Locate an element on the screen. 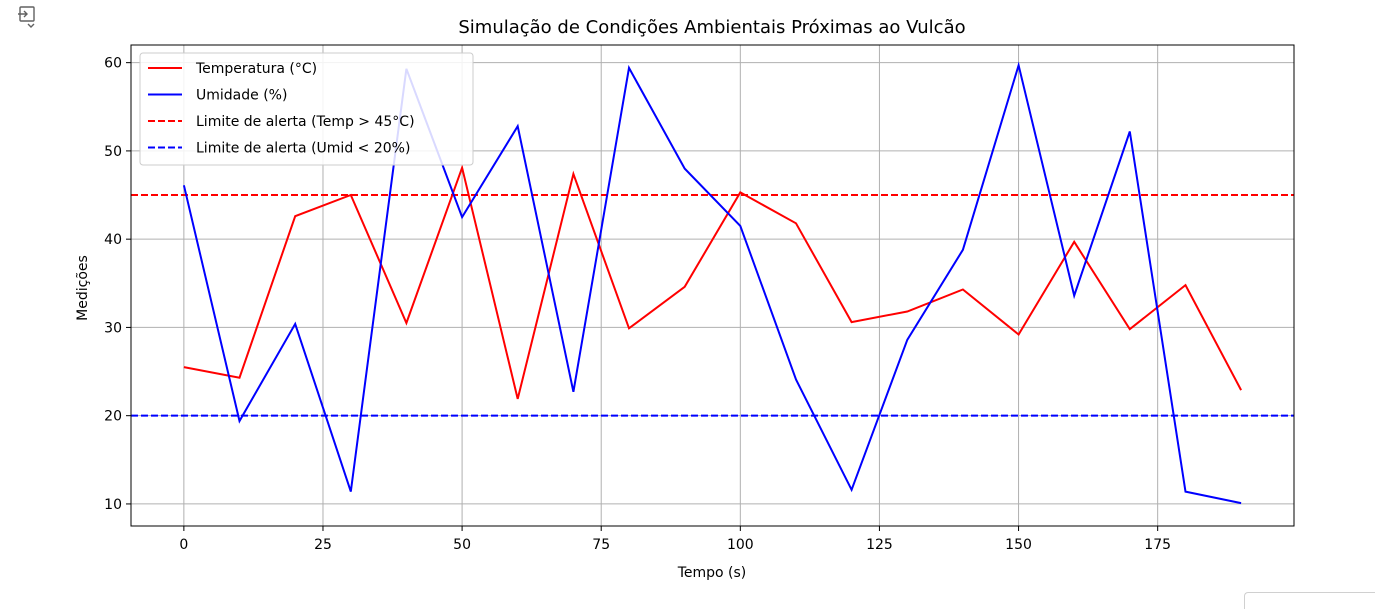 The image size is (1375, 609). x-tick-label: 0 is located at coordinates (183, 545).